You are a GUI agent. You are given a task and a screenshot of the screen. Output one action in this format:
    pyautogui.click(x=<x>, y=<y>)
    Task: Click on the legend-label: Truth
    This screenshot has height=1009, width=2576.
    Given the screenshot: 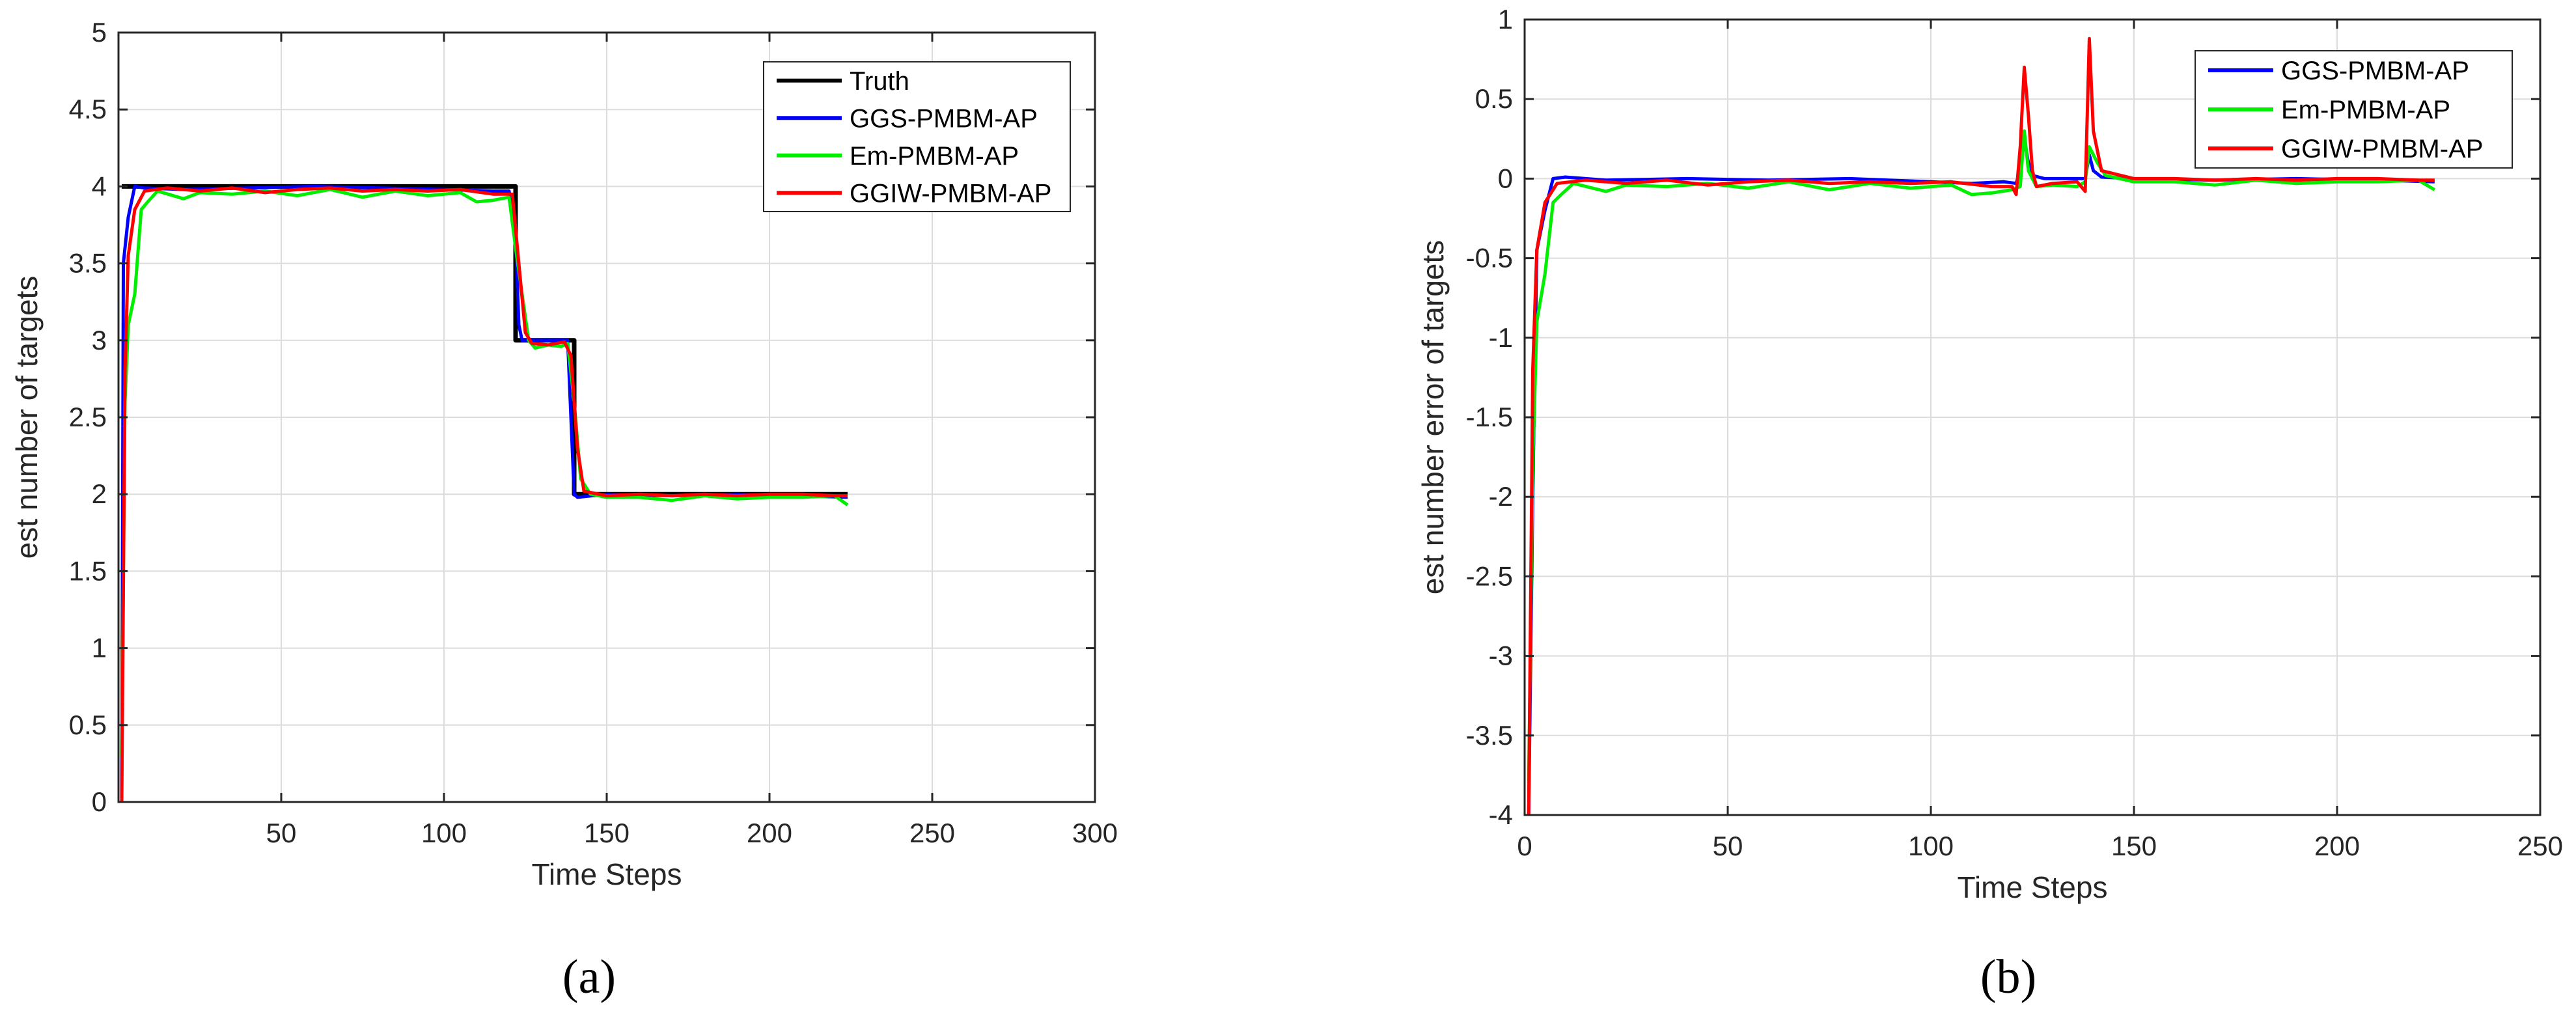 What is the action you would take?
    pyautogui.click(x=879, y=81)
    